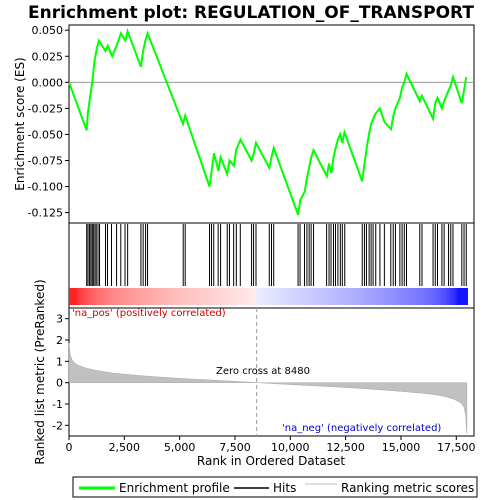  Describe the element at coordinates (57, 404) in the screenshot. I see `metric-y-tick-label: -1` at that location.